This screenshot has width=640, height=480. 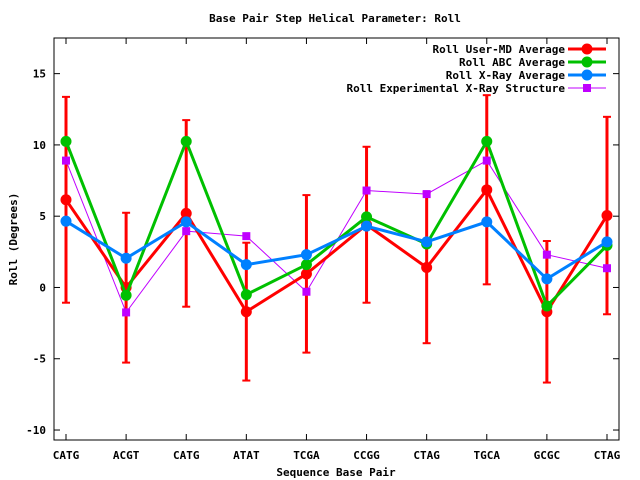 What do you see at coordinates (335, 18) in the screenshot?
I see `chart-title: Base Pair Step Helical Parameter: Roll` at bounding box center [335, 18].